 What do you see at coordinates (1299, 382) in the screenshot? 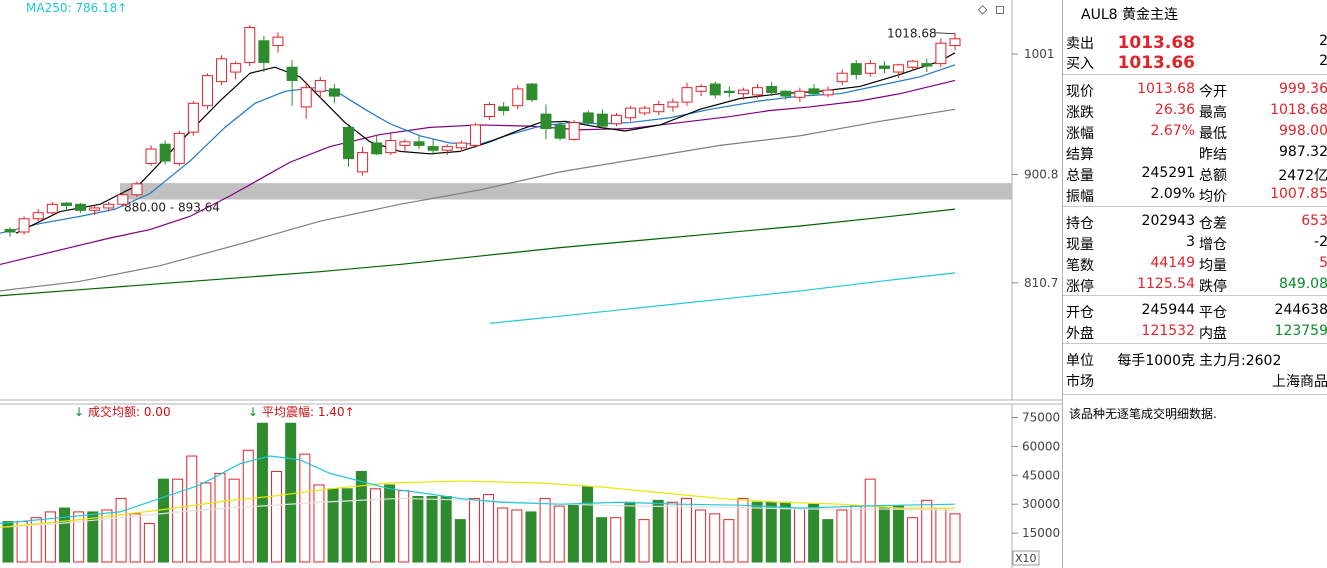
I see `quote-value: 上海商品` at bounding box center [1299, 382].